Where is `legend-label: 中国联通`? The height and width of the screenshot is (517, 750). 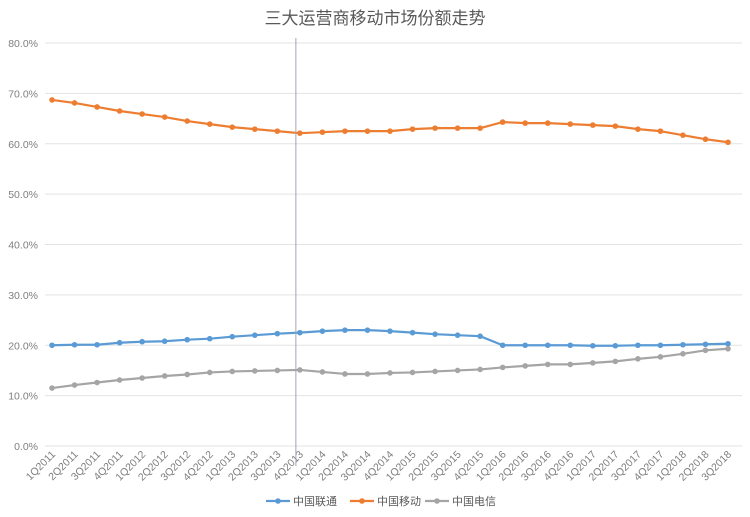
legend-label: 中国联通 is located at coordinates (315, 501).